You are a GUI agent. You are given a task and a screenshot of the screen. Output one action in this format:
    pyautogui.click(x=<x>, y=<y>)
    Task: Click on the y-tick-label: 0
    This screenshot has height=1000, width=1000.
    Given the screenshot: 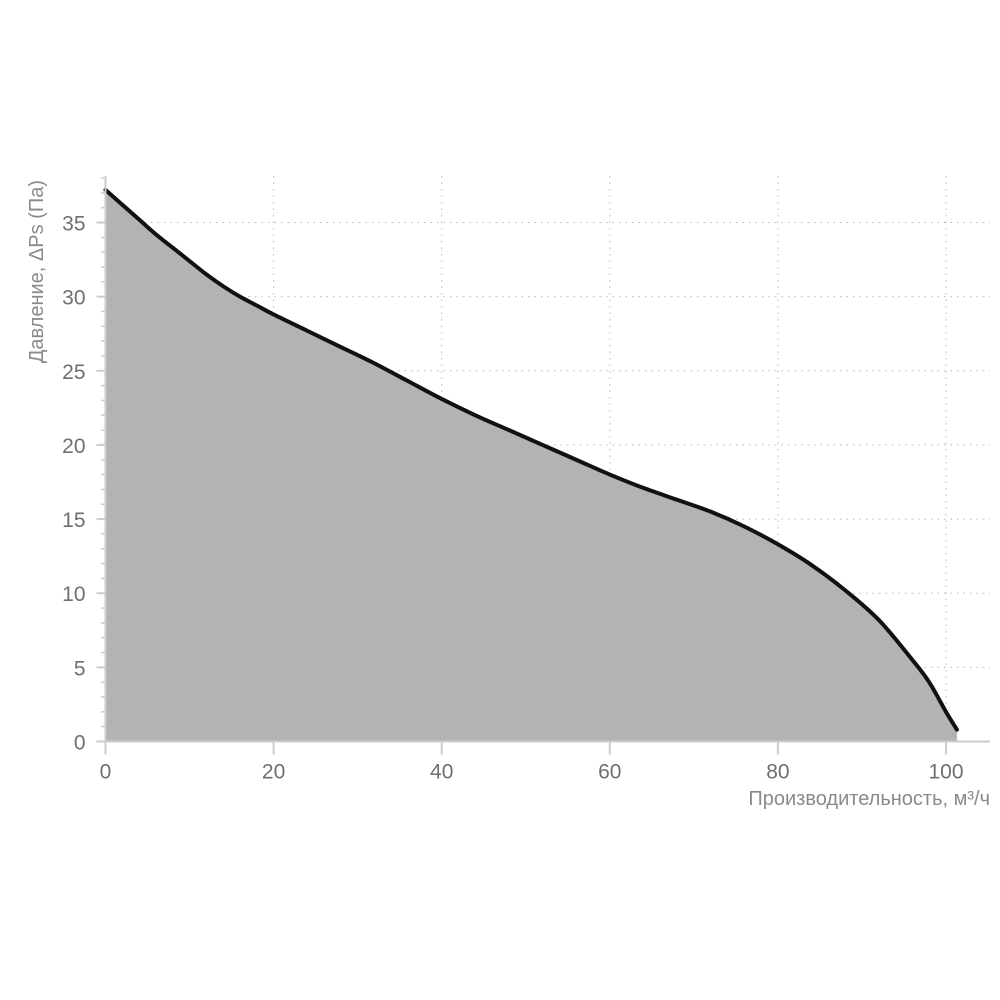 What is the action you would take?
    pyautogui.click(x=80, y=743)
    